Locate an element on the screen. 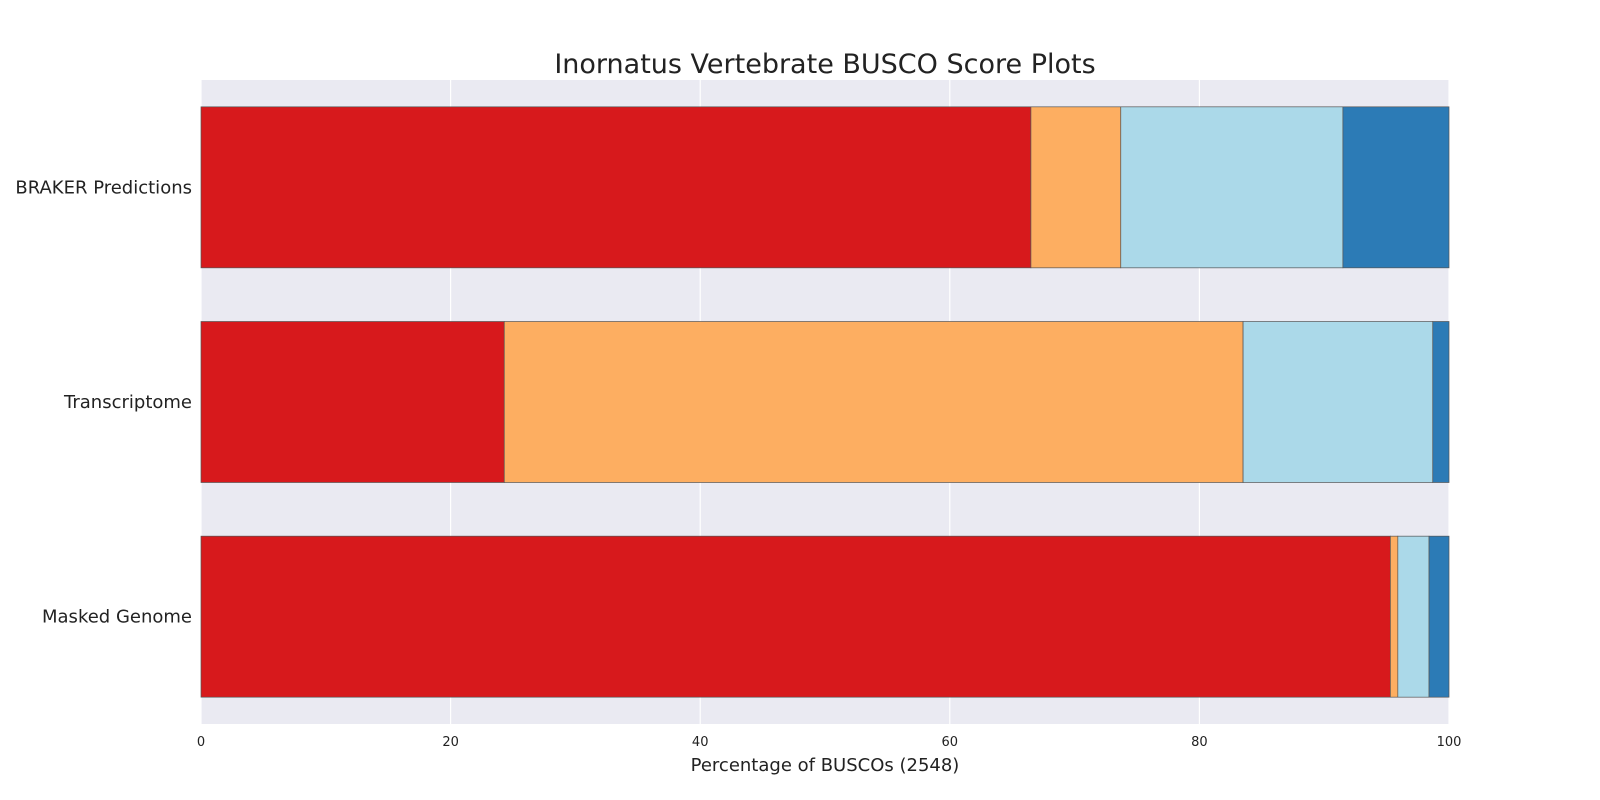 The width and height of the screenshot is (1600, 800). x-tick-label: 40 is located at coordinates (700, 742).